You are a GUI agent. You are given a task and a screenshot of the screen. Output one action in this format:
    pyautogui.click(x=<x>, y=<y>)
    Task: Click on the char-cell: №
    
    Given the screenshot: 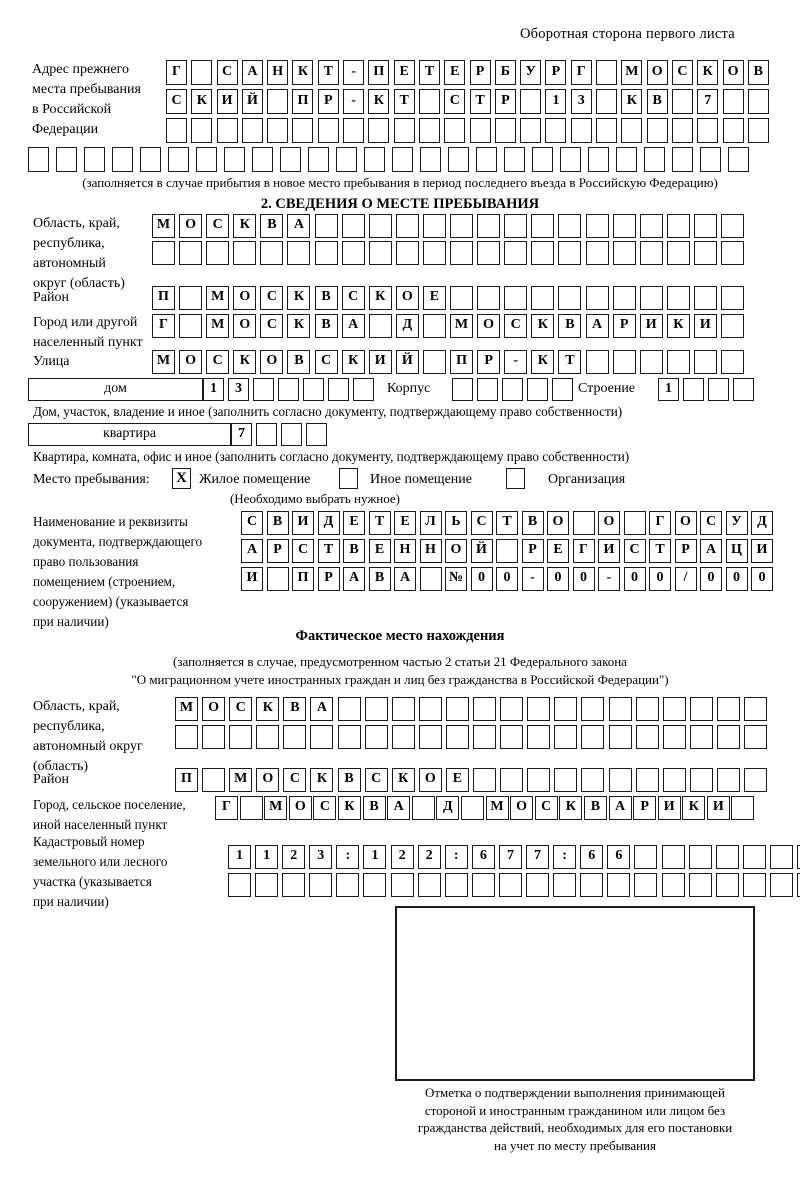 What is the action you would take?
    pyautogui.click(x=456, y=579)
    